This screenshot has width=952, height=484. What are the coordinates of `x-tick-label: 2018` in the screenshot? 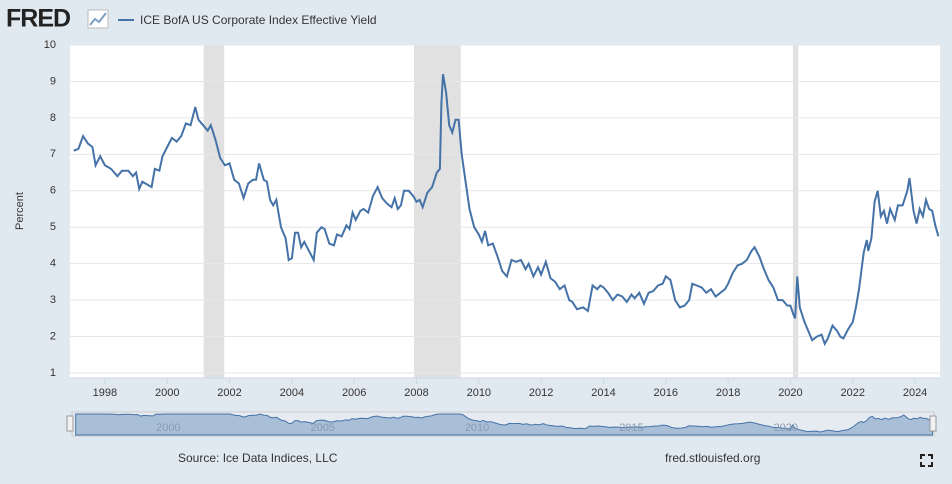 It's located at (728, 393).